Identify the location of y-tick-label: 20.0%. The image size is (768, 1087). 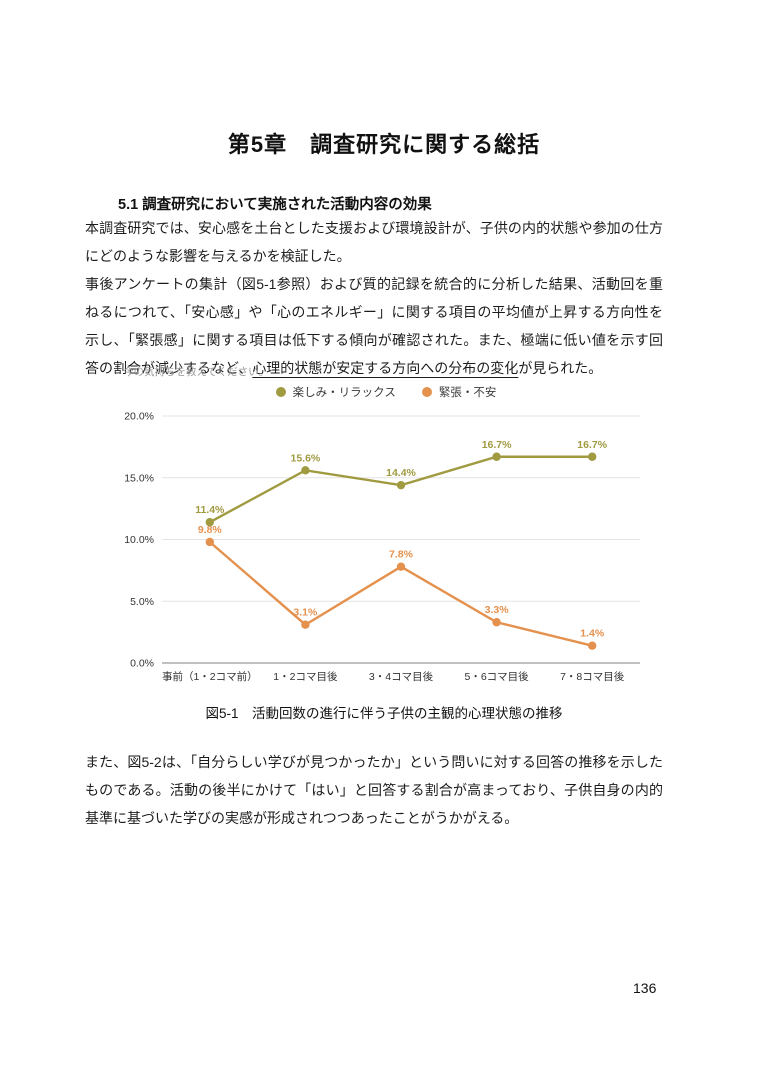
(139, 417).